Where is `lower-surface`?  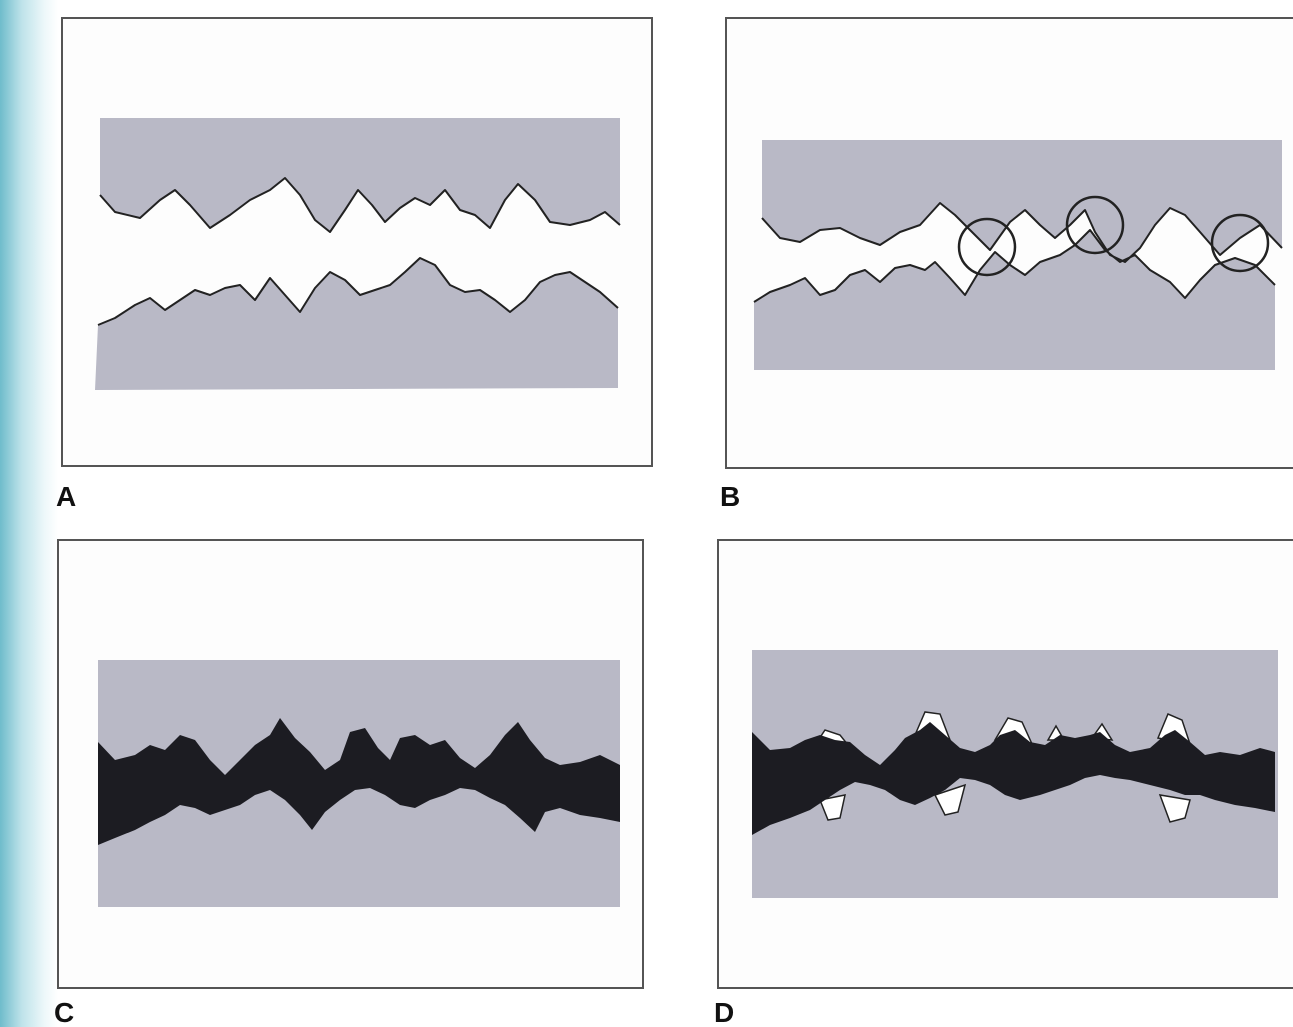 lower-surface is located at coordinates (356, 324).